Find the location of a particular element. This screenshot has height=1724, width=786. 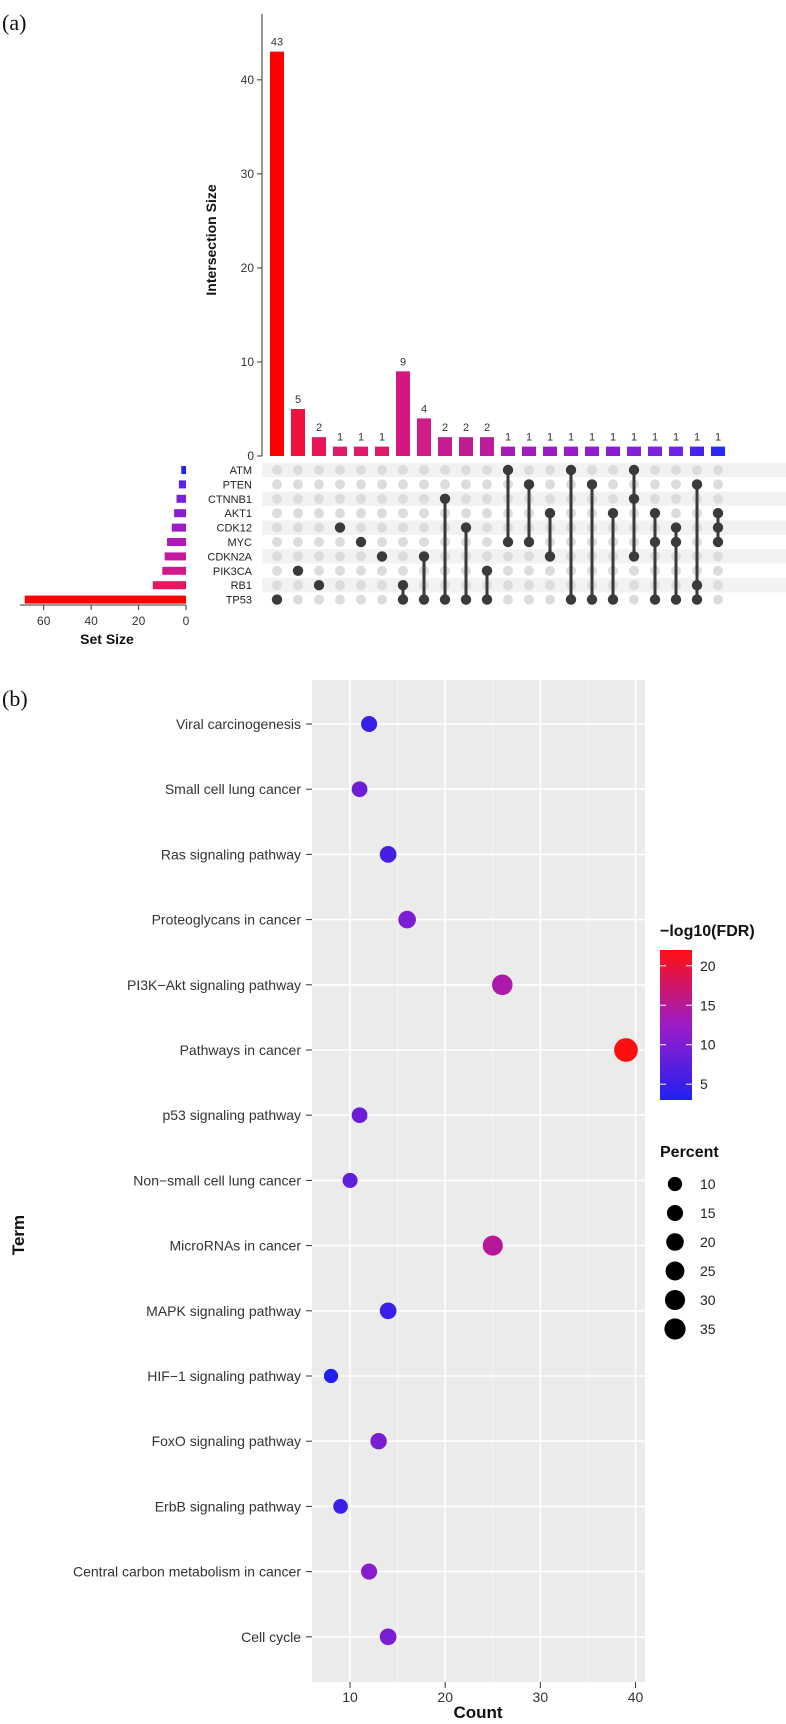

set-size-bar is located at coordinates (174, 570).